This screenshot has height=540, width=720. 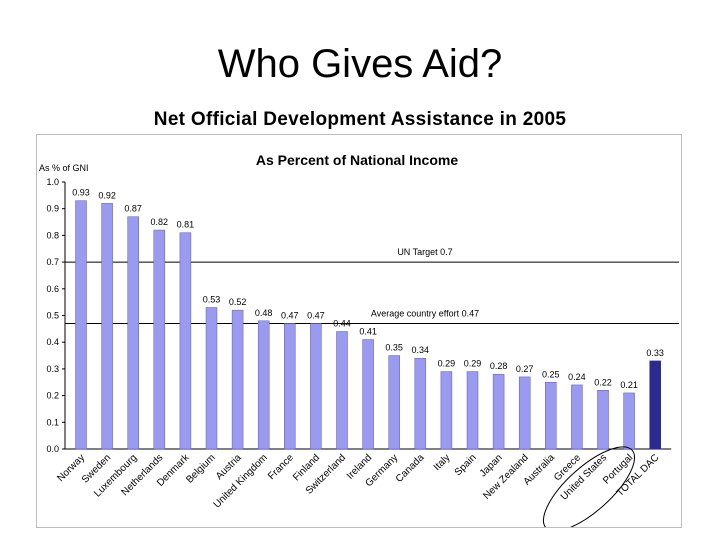 I want to click on bar-value-label: 0.35, so click(x=394, y=348).